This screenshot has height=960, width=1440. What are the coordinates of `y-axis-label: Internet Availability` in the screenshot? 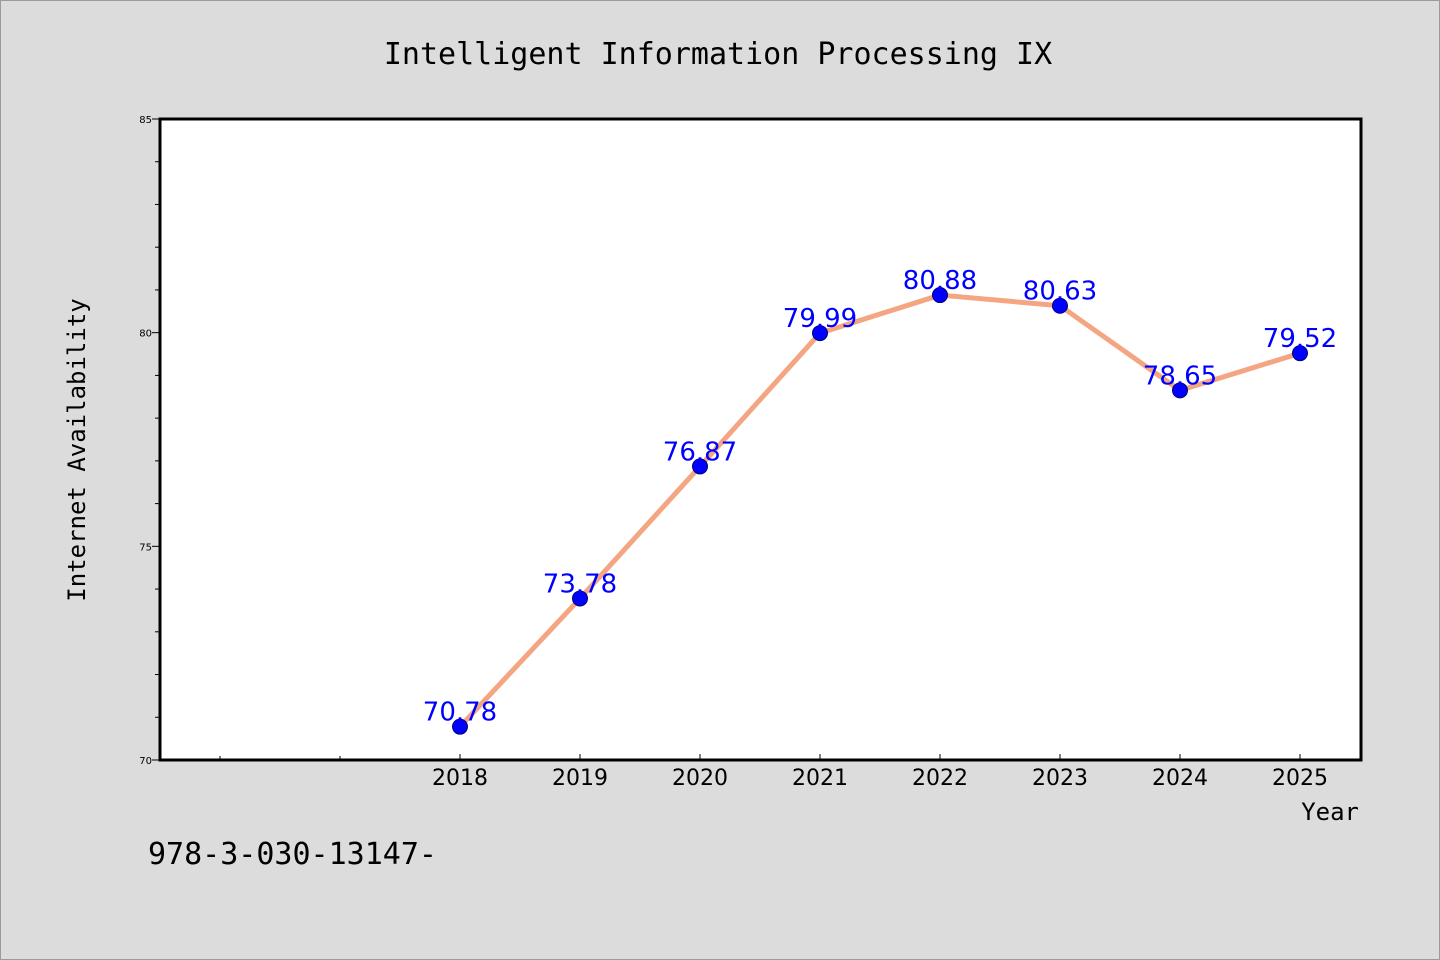 It's located at (77, 449).